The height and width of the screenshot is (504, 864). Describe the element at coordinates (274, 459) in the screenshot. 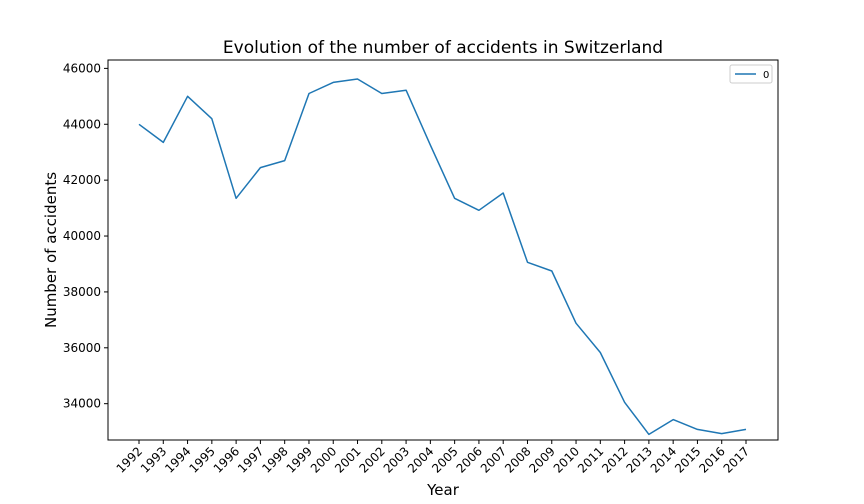

I see `x-tick-label: 1998` at that location.